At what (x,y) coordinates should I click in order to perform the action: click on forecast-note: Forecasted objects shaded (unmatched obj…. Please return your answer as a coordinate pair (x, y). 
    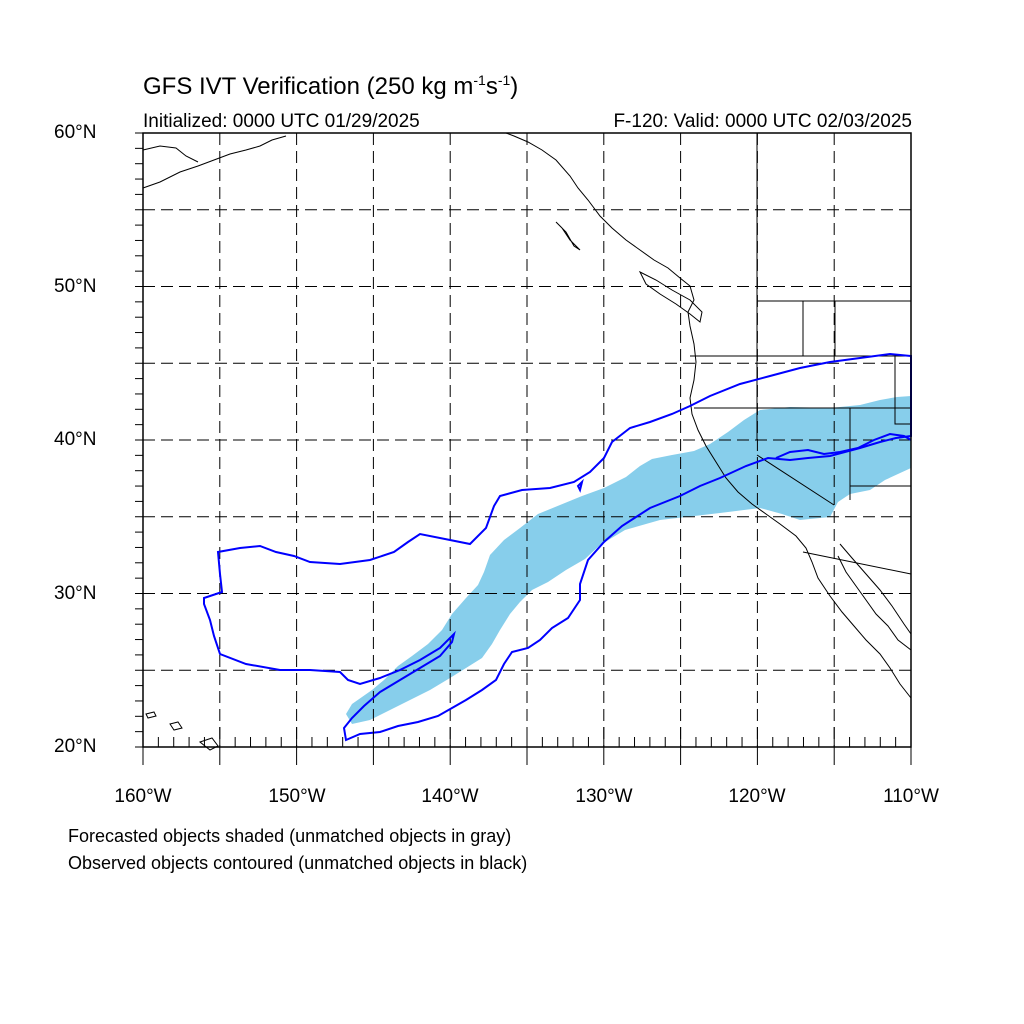
    Looking at the image, I should click on (290, 836).